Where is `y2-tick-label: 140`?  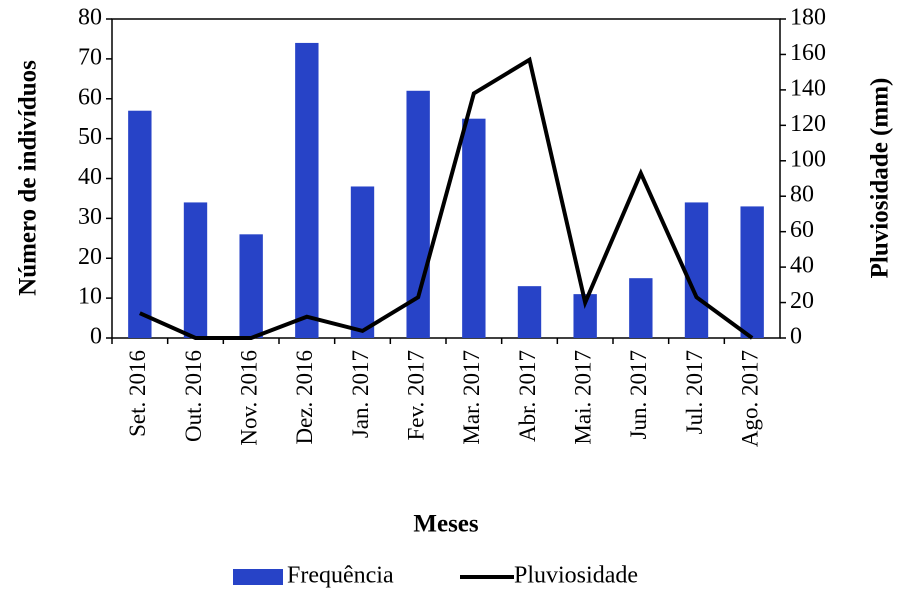 y2-tick-label: 140 is located at coordinates (808, 88).